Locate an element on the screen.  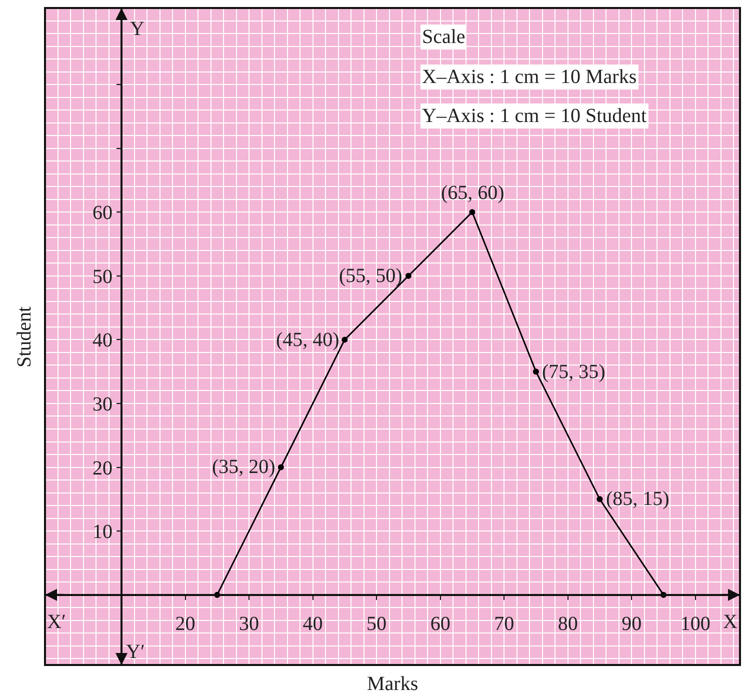
x-axis-title: Marks is located at coordinates (392, 684).